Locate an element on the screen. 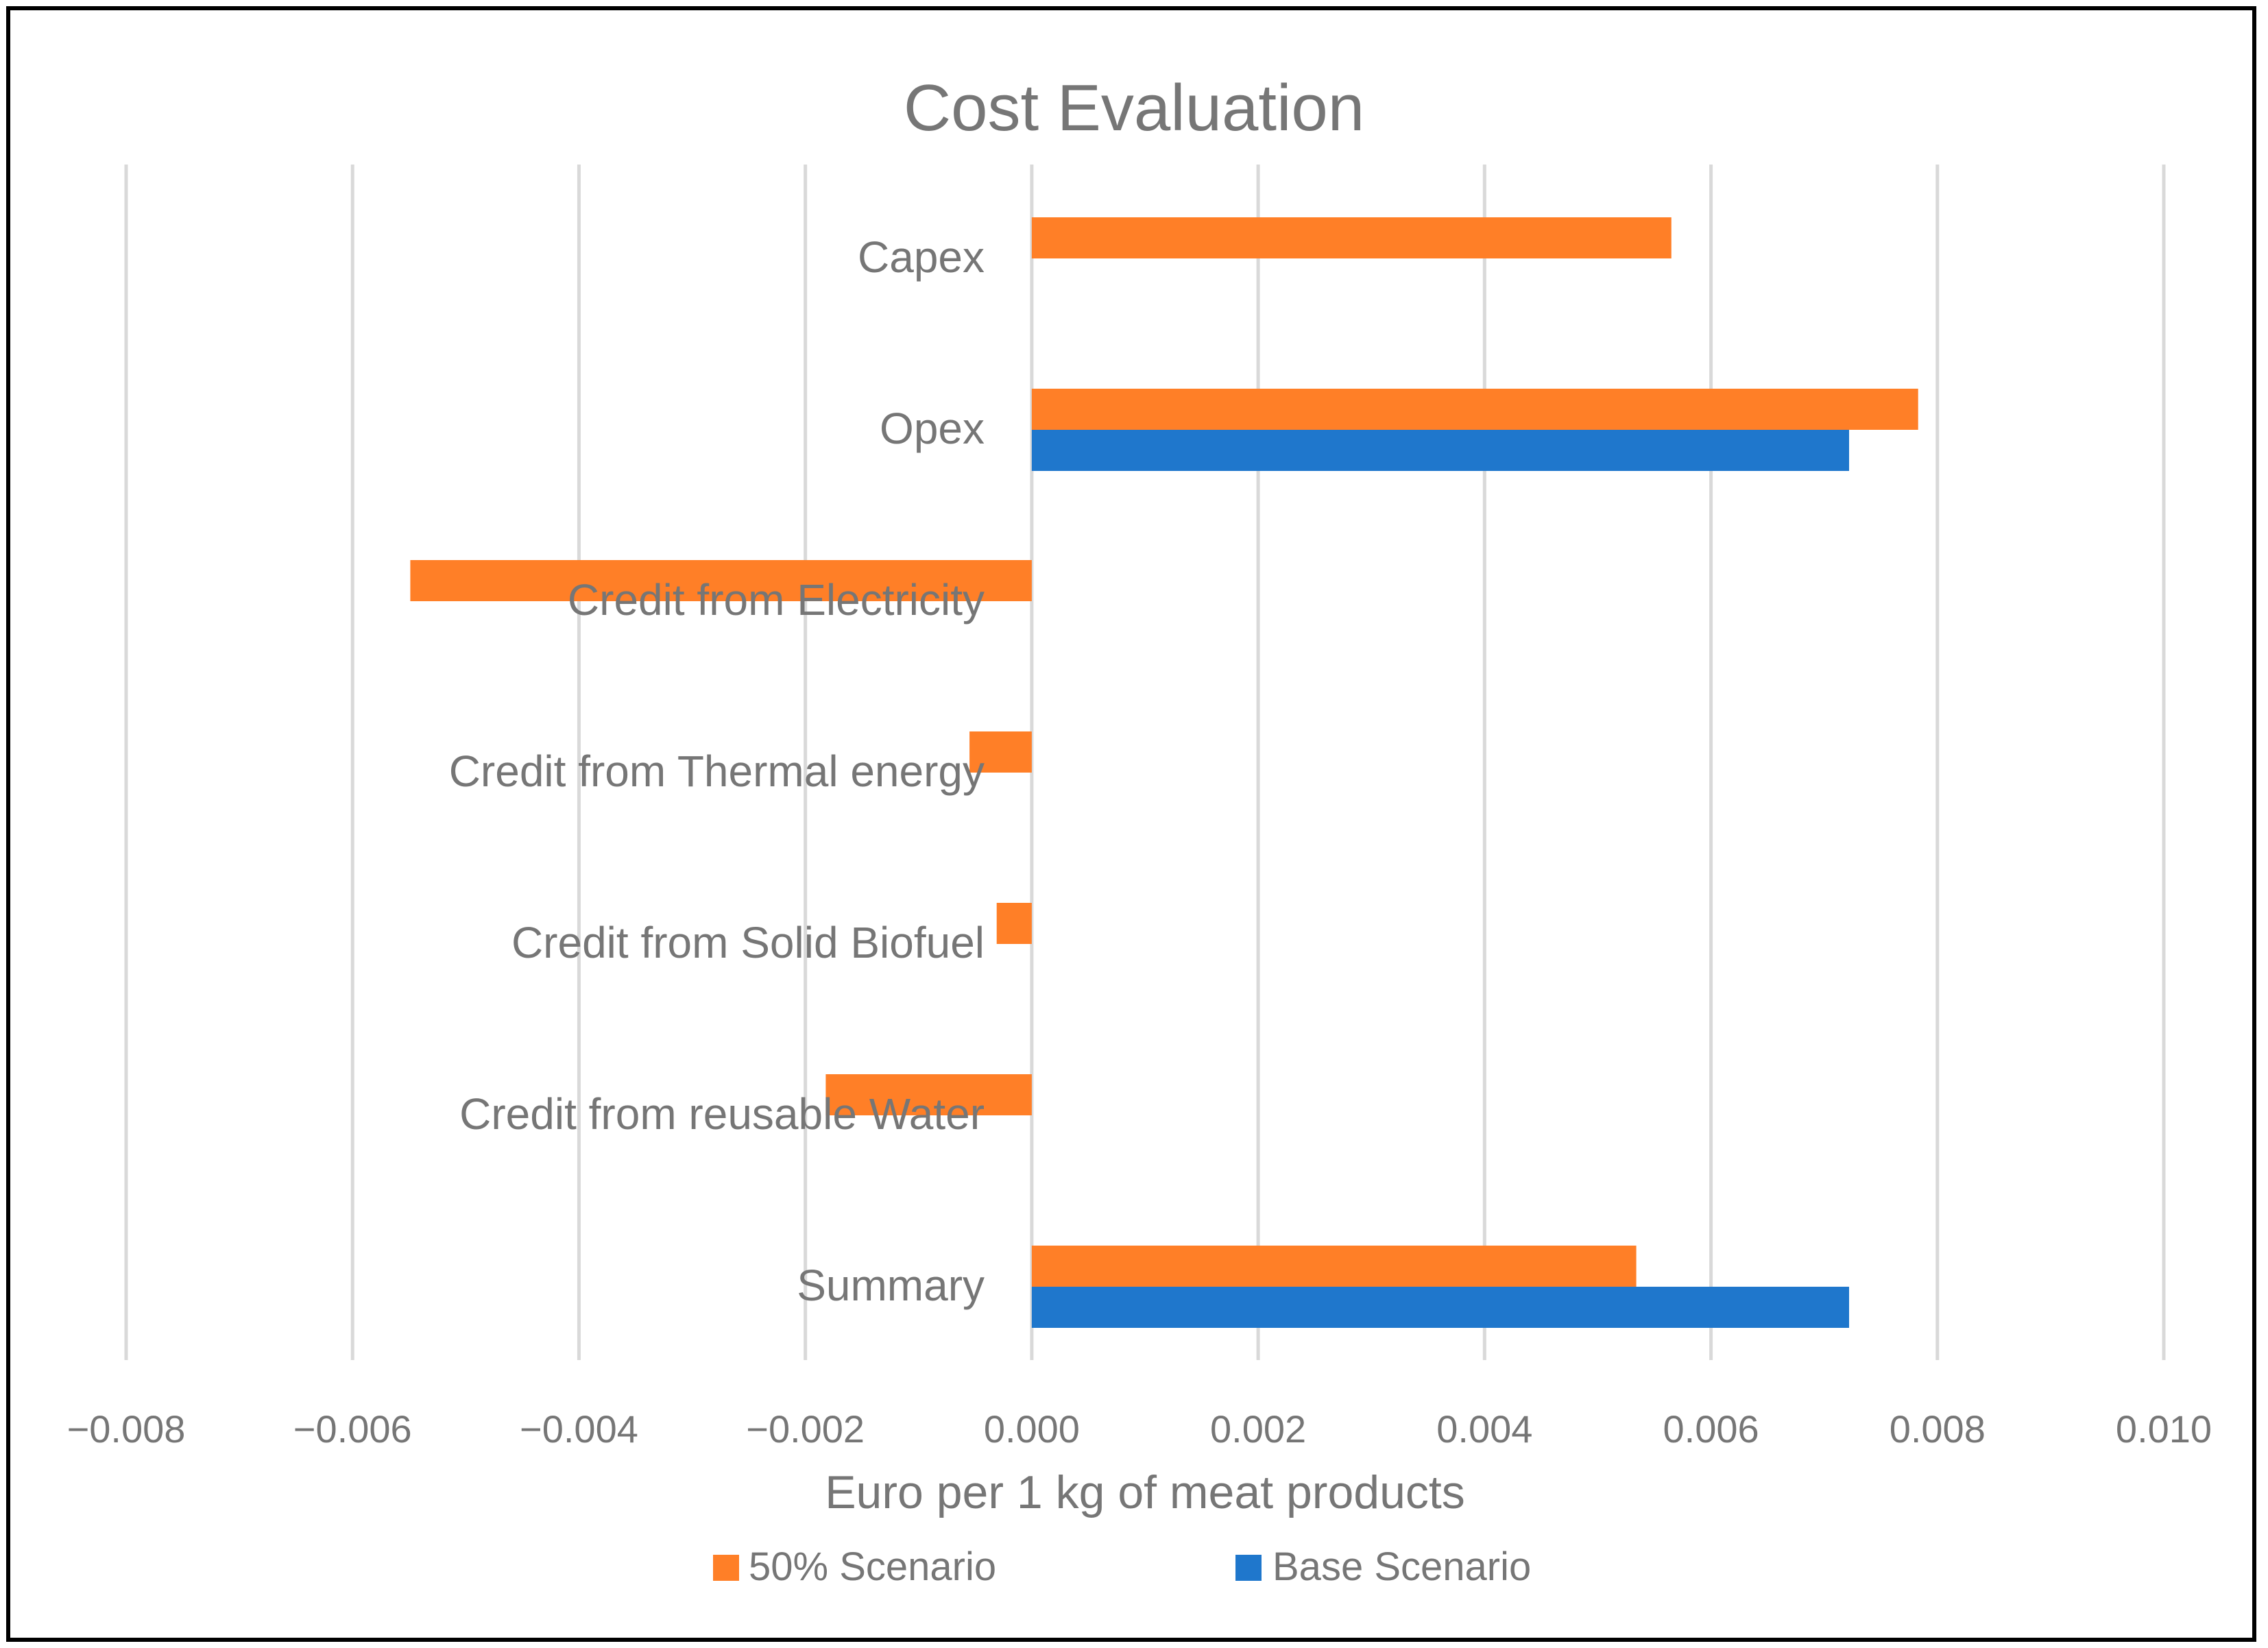  bar-credit-from-solid-biofuel-50-percent-scenario is located at coordinates (1014, 923).